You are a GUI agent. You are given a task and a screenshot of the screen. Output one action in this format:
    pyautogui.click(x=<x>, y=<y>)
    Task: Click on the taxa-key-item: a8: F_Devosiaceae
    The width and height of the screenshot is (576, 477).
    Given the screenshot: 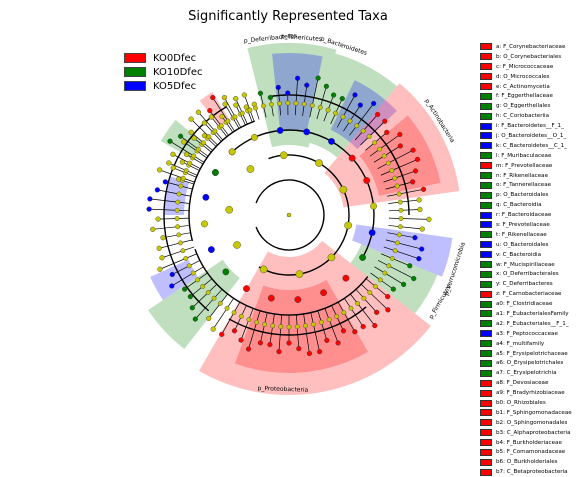 What is the action you would take?
    pyautogui.click(x=528, y=383)
    